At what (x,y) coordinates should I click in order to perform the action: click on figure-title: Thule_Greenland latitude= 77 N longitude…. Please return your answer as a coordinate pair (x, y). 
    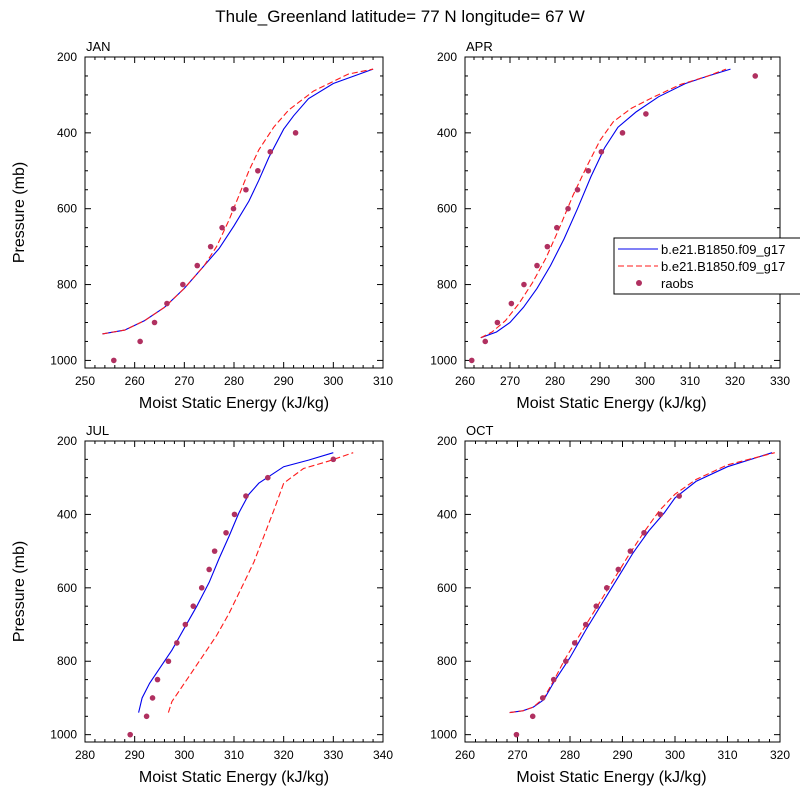
    Looking at the image, I should click on (400, 16).